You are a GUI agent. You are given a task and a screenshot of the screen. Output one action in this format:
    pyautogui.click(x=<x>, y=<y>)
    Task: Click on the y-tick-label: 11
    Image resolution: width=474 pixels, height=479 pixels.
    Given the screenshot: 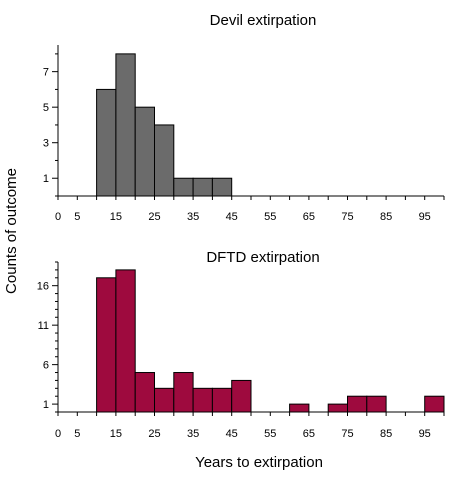 What is the action you would take?
    pyautogui.click(x=43, y=326)
    